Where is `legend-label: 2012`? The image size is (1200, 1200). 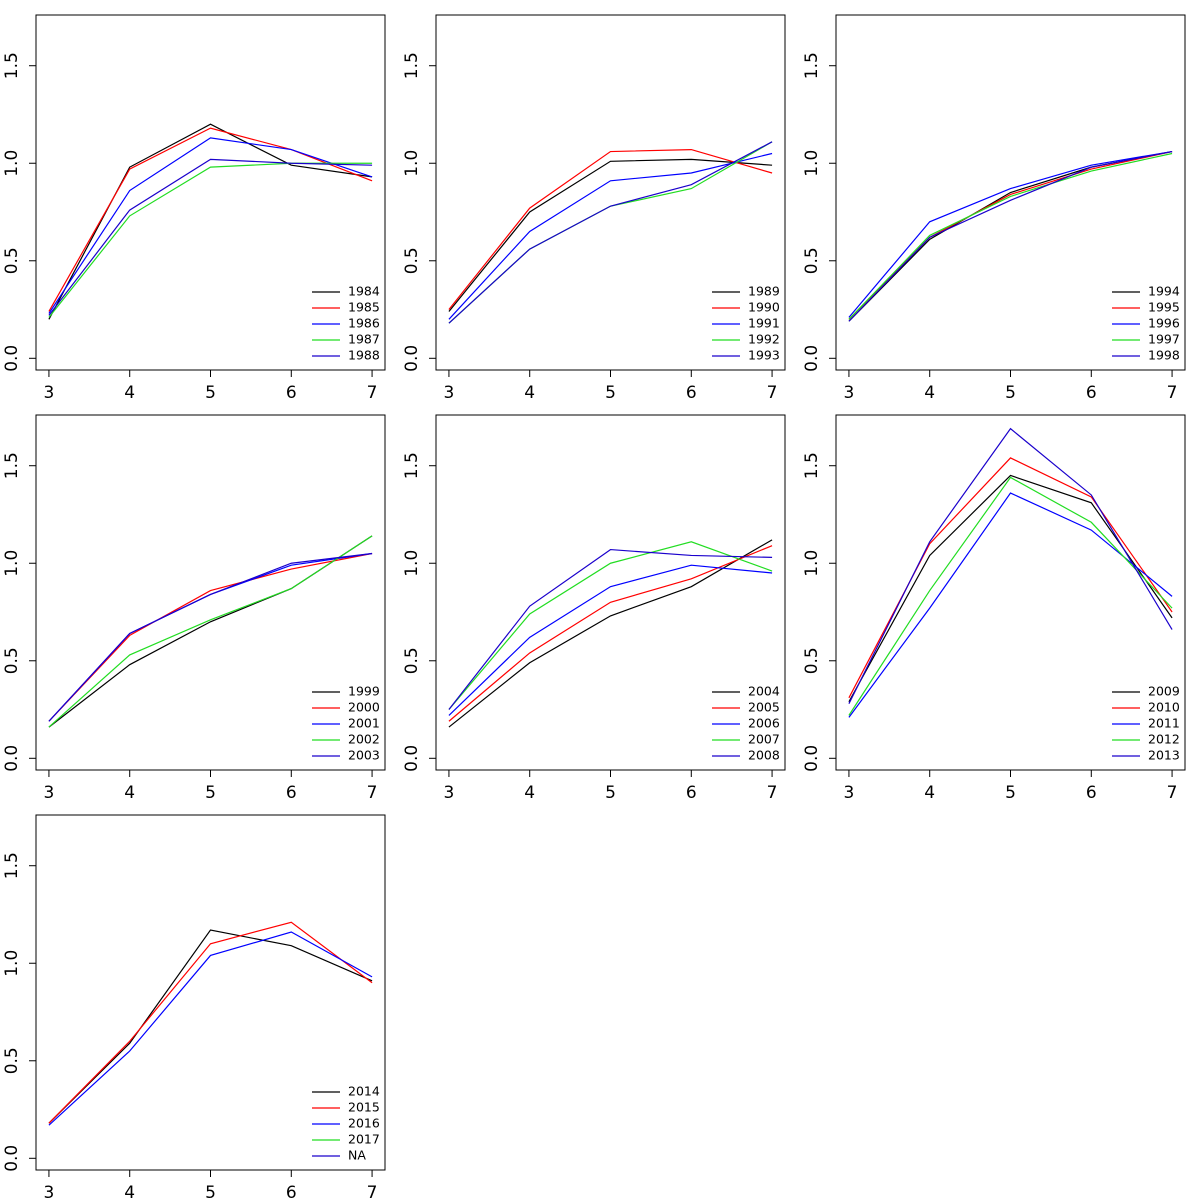
legend-label: 2012 is located at coordinates (1164, 739).